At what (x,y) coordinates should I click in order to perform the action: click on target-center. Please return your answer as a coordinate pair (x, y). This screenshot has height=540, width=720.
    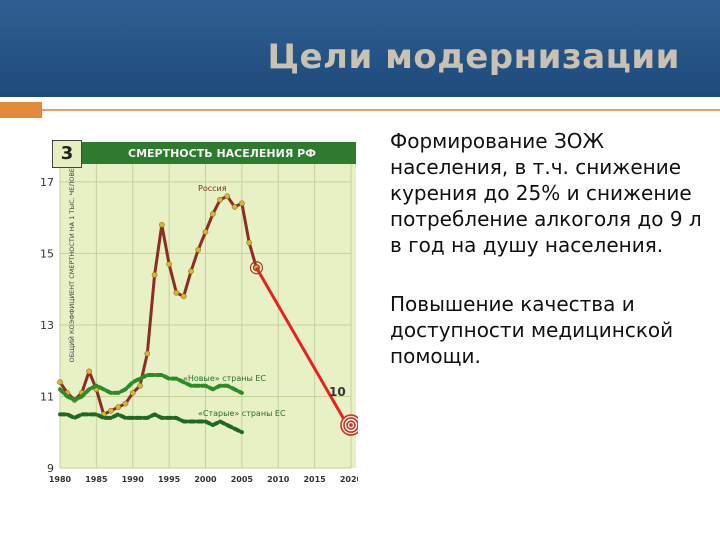
    Looking at the image, I should click on (351, 425).